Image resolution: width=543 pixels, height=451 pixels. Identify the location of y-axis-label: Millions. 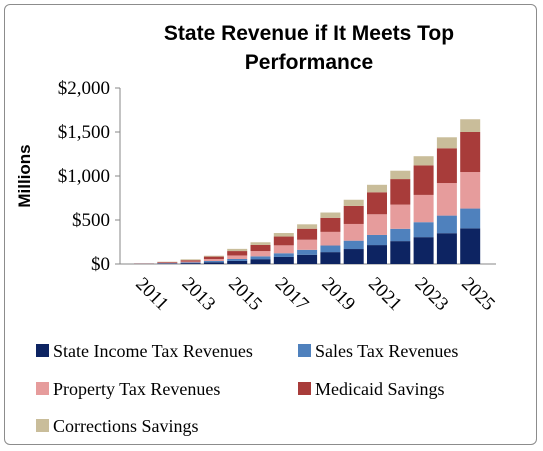
(24, 175).